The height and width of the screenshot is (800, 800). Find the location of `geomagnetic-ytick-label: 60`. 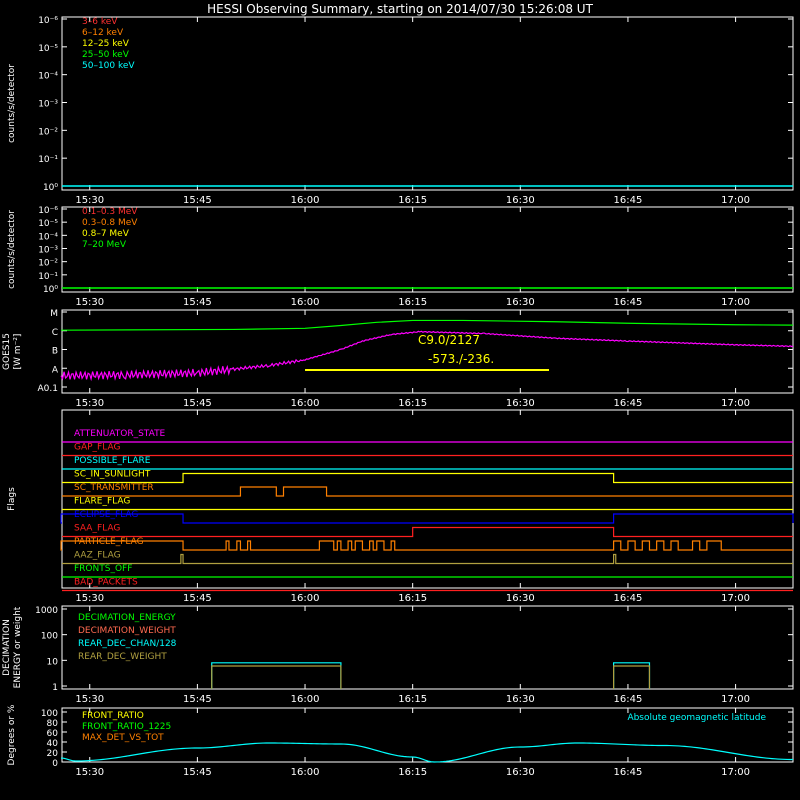

geomagnetic-ytick-label: 60 is located at coordinates (53, 734).